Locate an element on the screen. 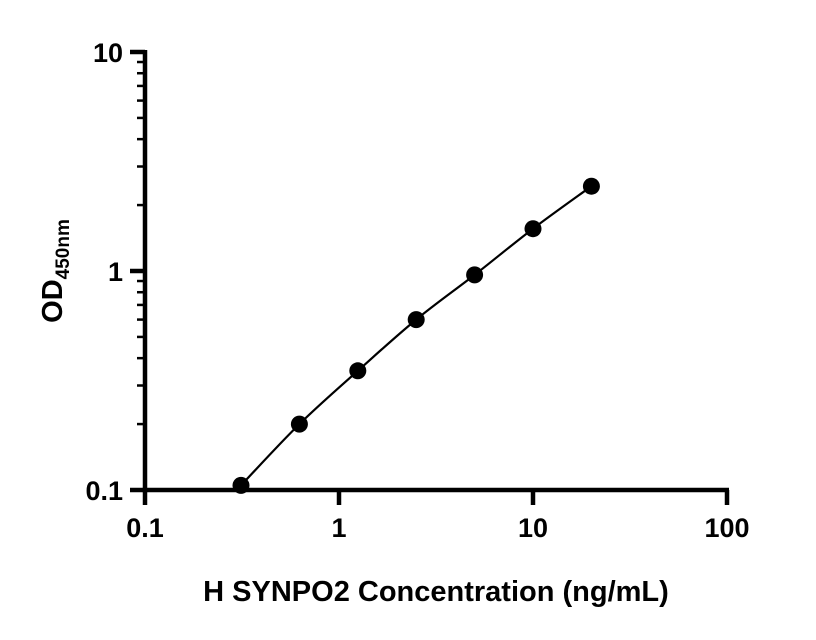 The width and height of the screenshot is (816, 640). x-tick-label: 10 is located at coordinates (533, 528).